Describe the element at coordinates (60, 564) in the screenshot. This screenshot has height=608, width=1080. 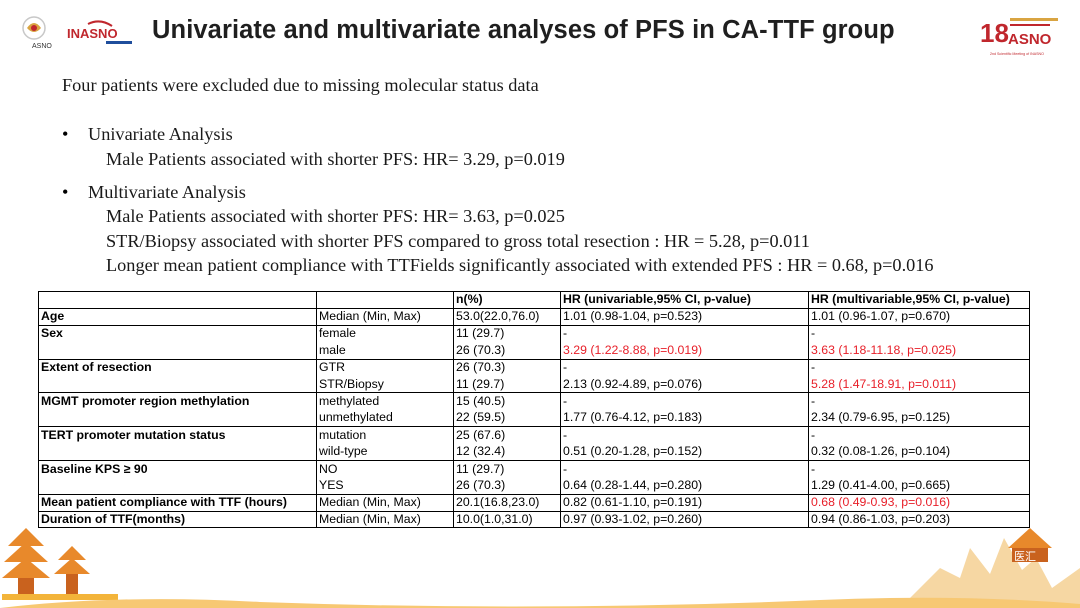
I see `temple-decoration-left` at that location.